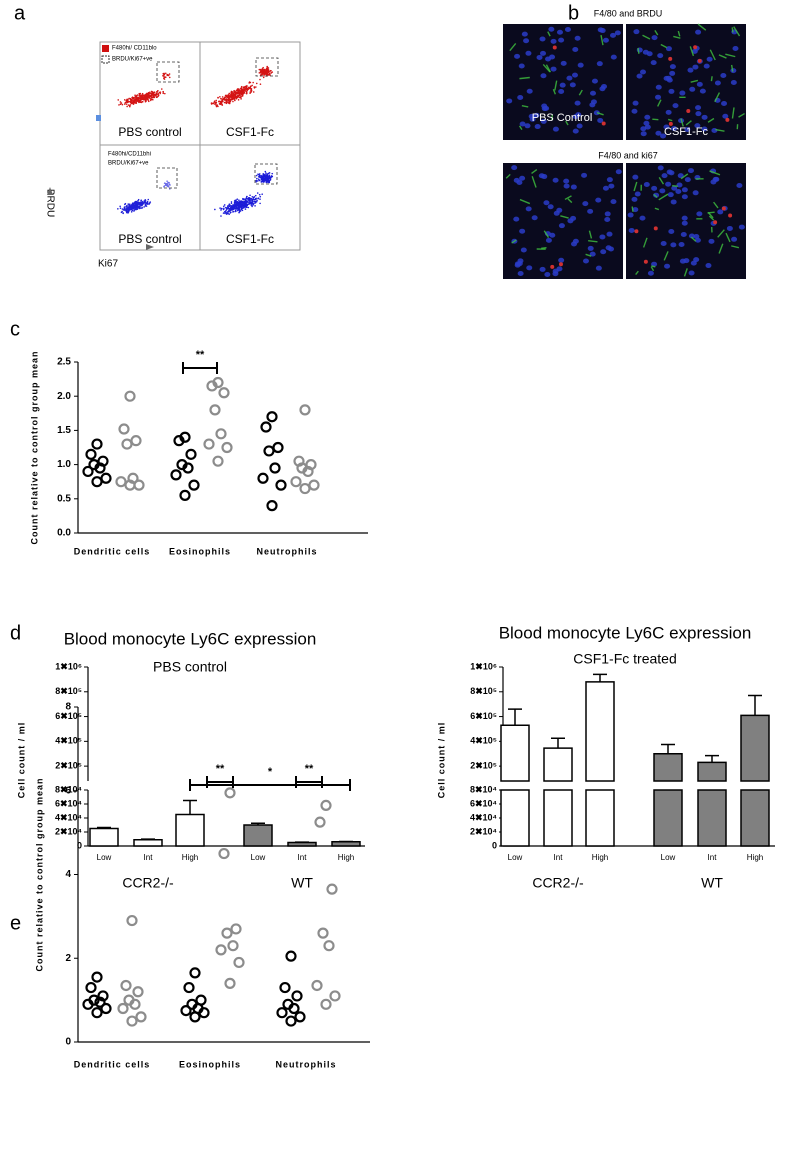 Image resolution: width=796 pixels, height=1161 pixels. Describe the element at coordinates (68, 958) in the screenshot. I see `y-tick-label: 2` at that location.